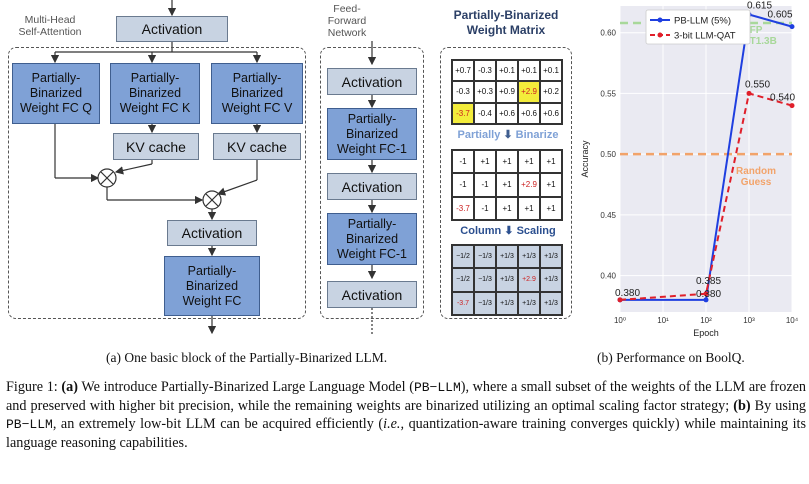 The height and width of the screenshot is (484, 809). I want to click on data-label: 0.550, so click(757, 84).